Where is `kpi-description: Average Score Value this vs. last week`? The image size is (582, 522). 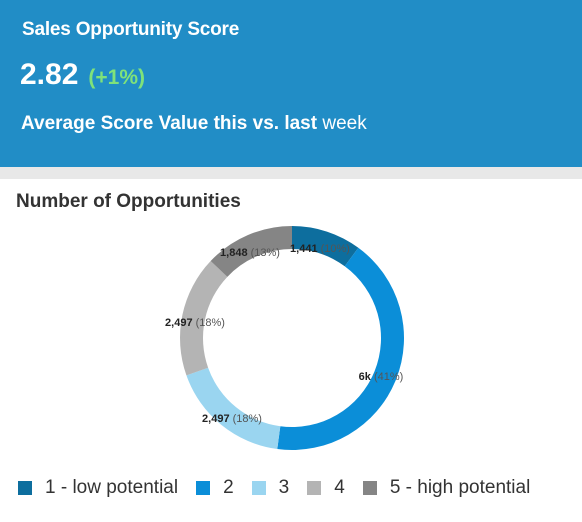
kpi-description: Average Score Value this vs. last week is located at coordinates (194, 124).